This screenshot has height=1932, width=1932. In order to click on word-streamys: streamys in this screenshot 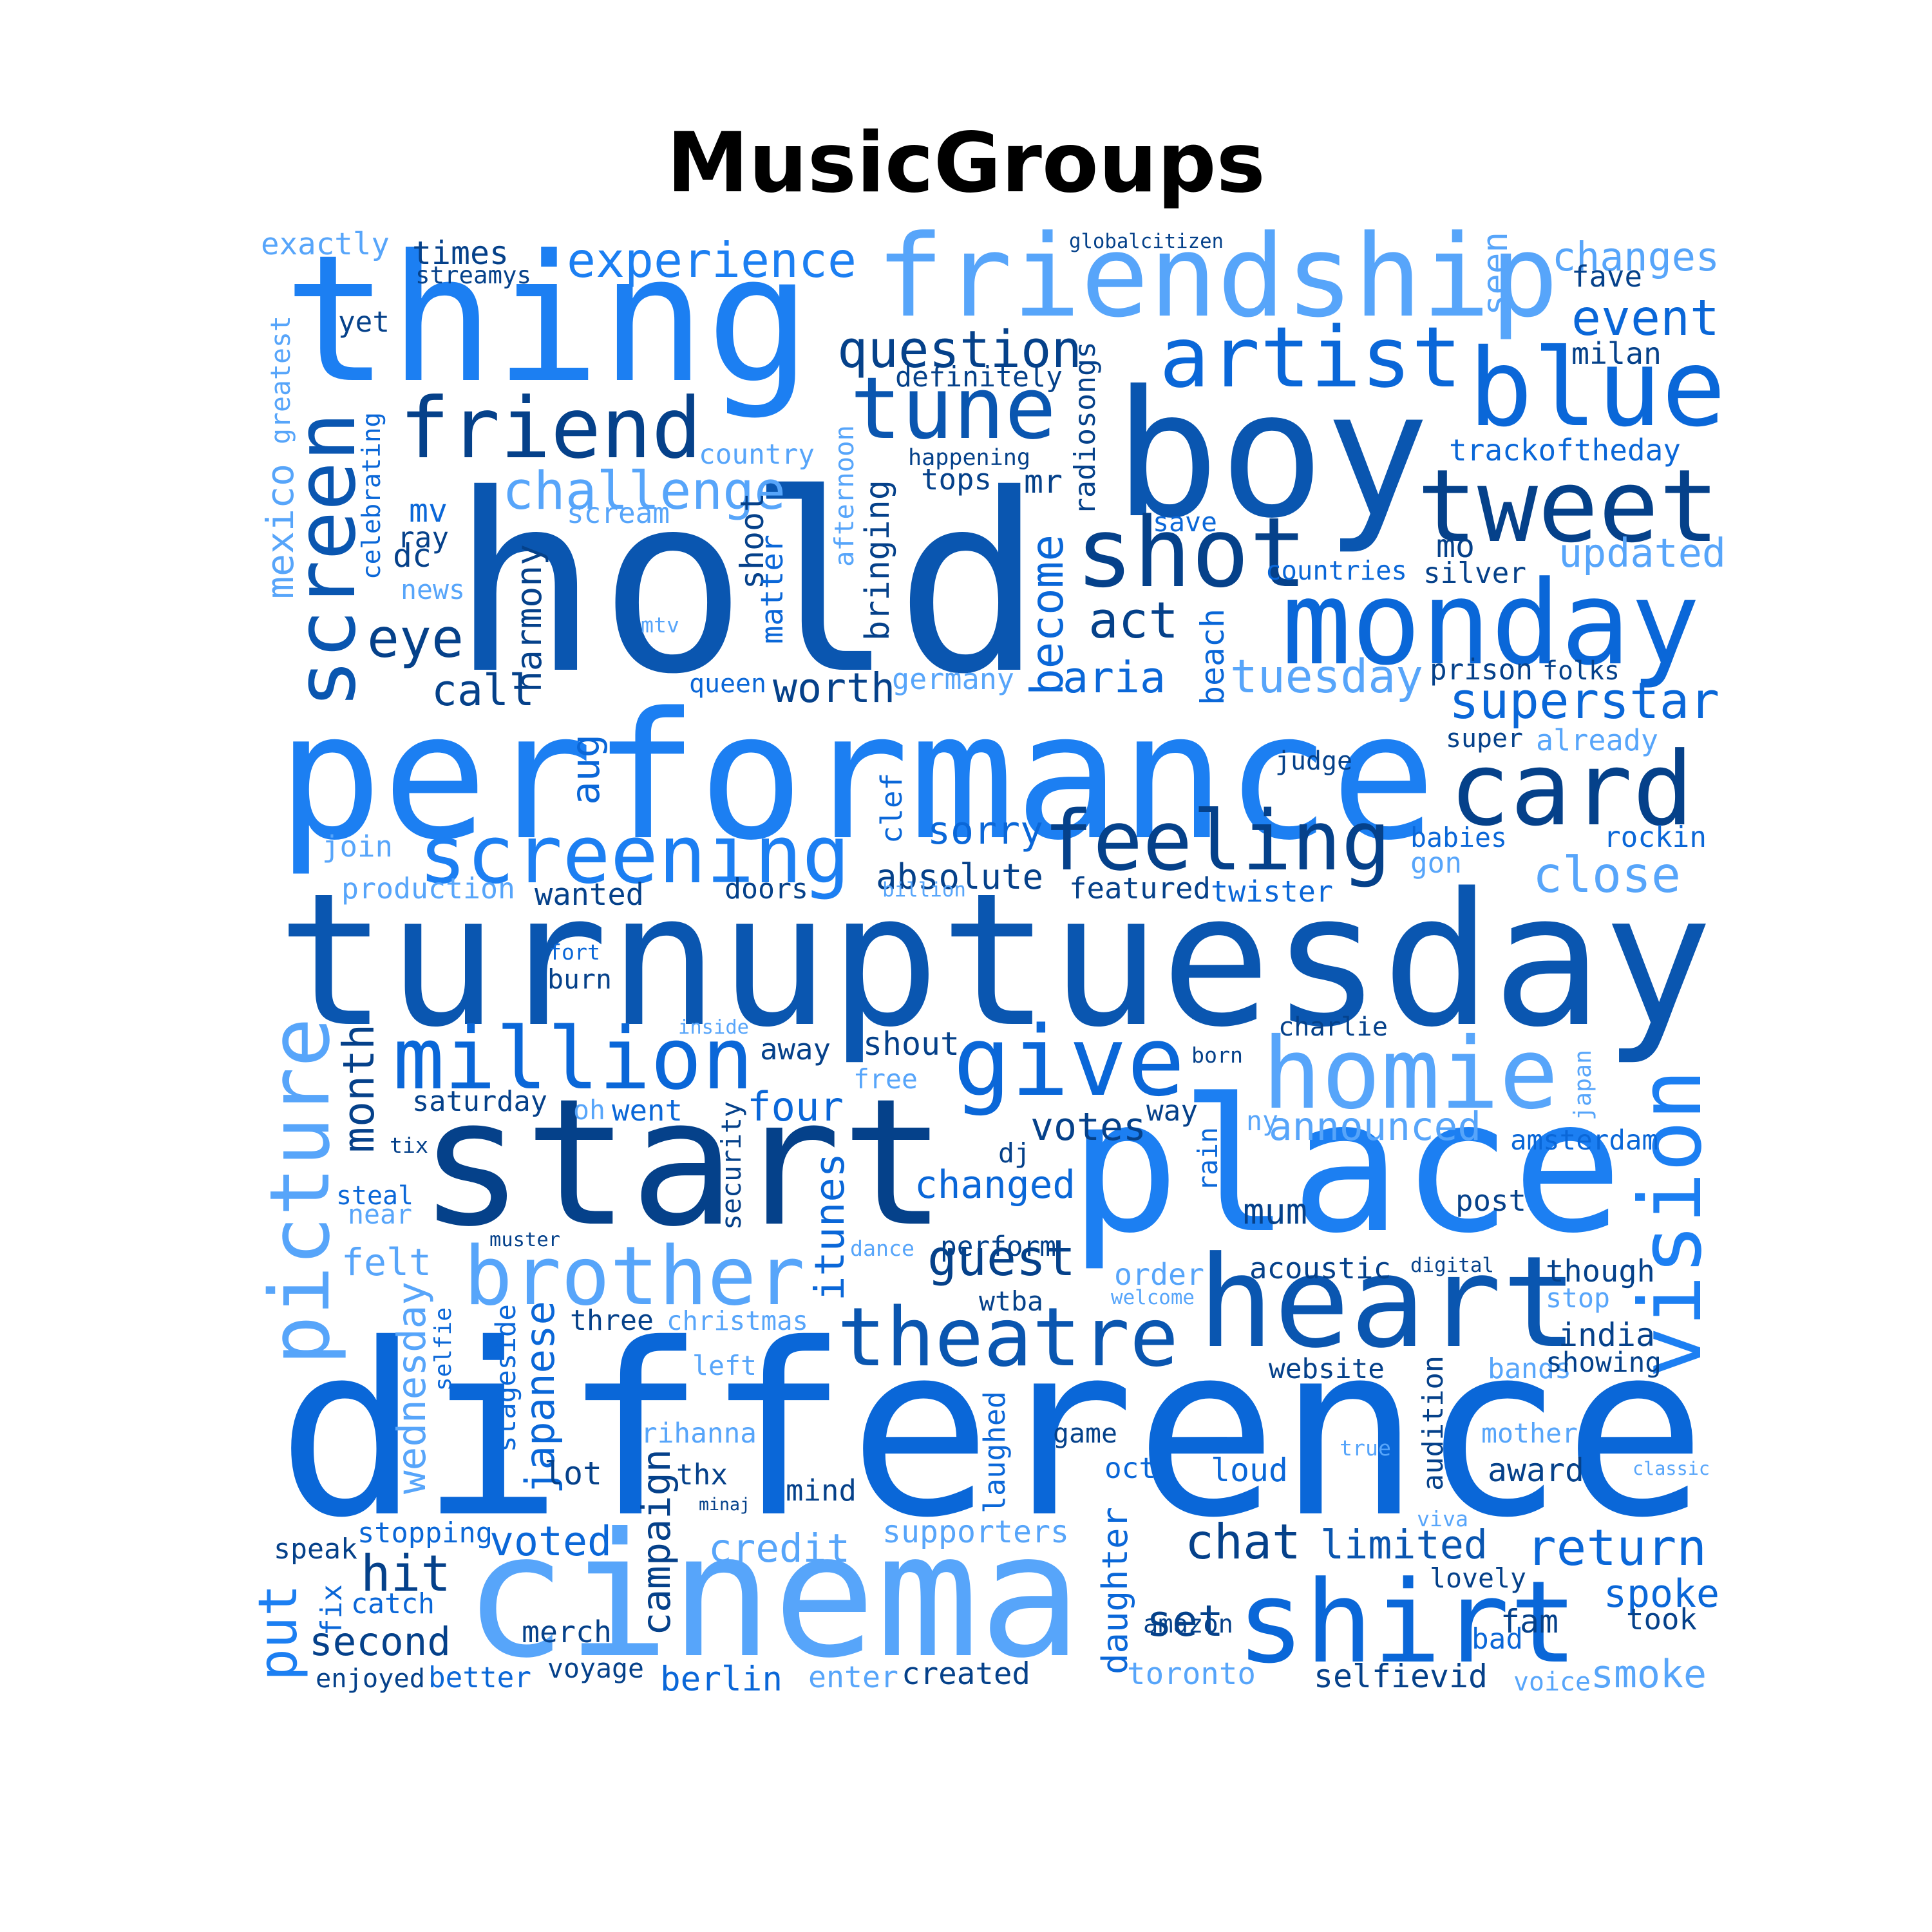, I will do `click(473, 275)`.